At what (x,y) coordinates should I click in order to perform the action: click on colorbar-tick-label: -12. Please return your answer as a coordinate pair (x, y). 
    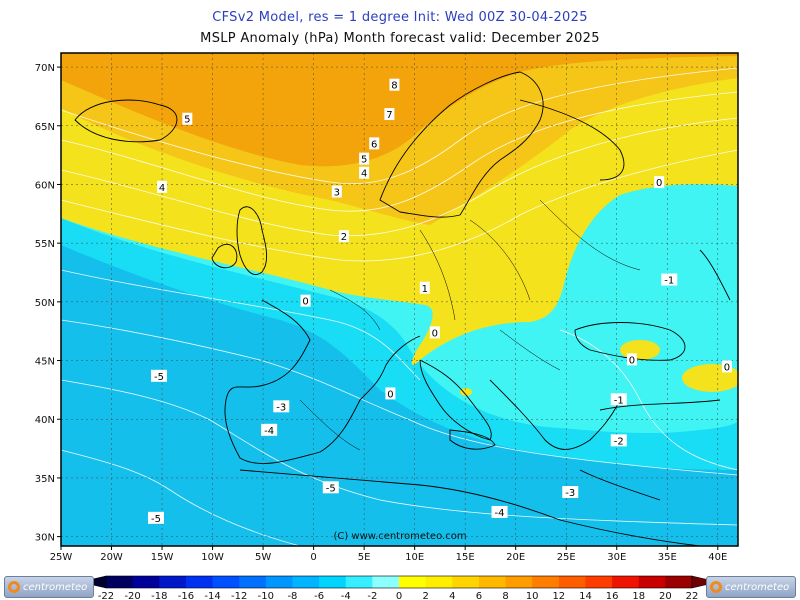
    Looking at the image, I should click on (239, 595).